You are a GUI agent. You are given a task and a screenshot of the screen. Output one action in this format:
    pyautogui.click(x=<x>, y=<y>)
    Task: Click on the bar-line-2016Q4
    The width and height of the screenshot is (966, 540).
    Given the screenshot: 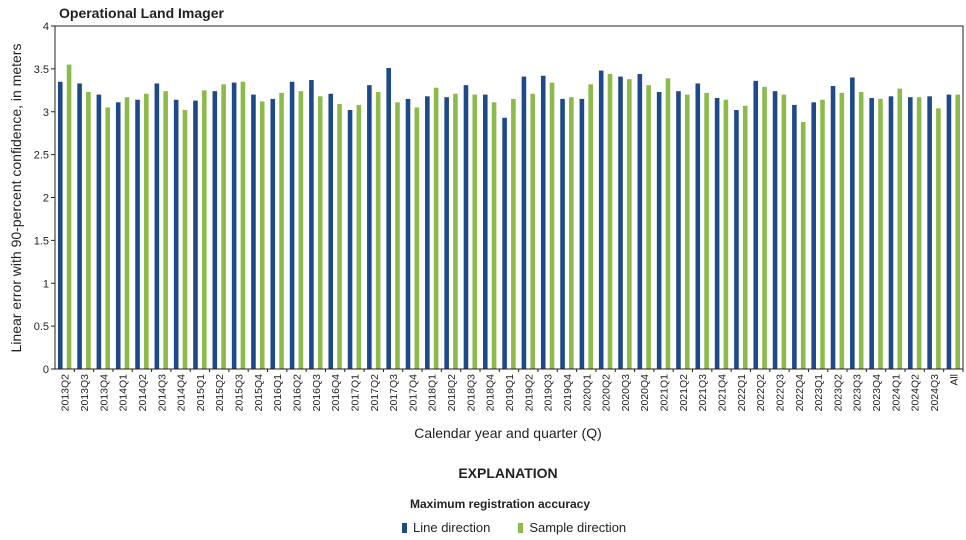 What is the action you would take?
    pyautogui.click(x=331, y=231)
    